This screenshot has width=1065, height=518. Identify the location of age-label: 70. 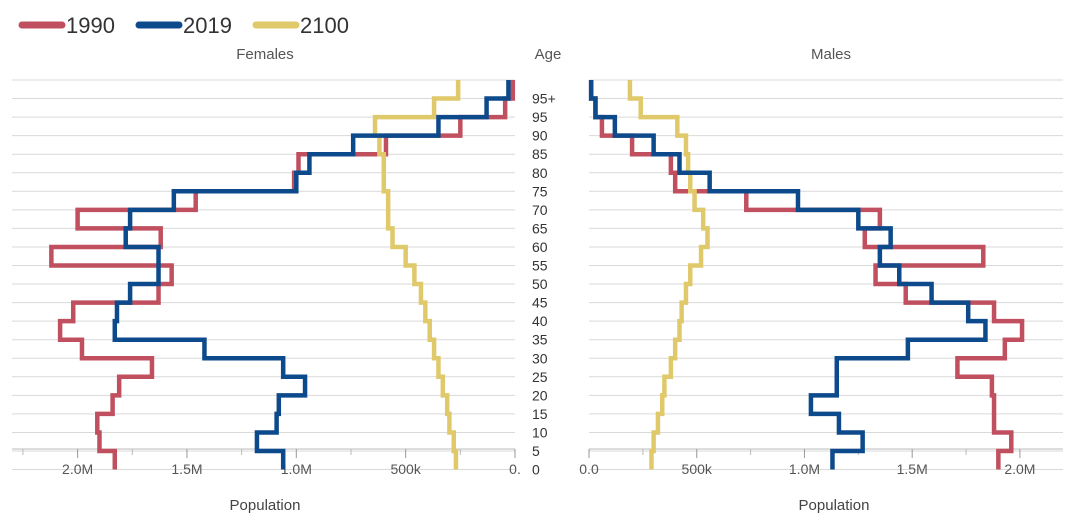
(540, 210).